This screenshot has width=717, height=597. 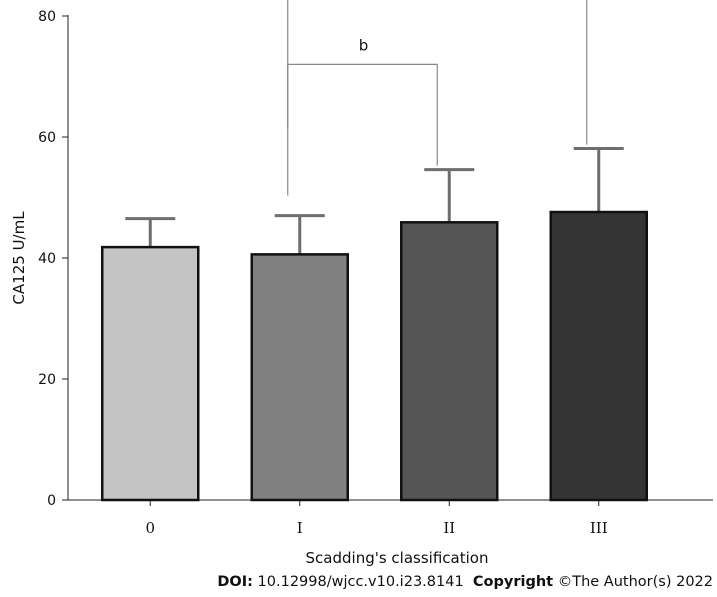 I want to click on y-tick-label: 60, so click(x=47, y=138).